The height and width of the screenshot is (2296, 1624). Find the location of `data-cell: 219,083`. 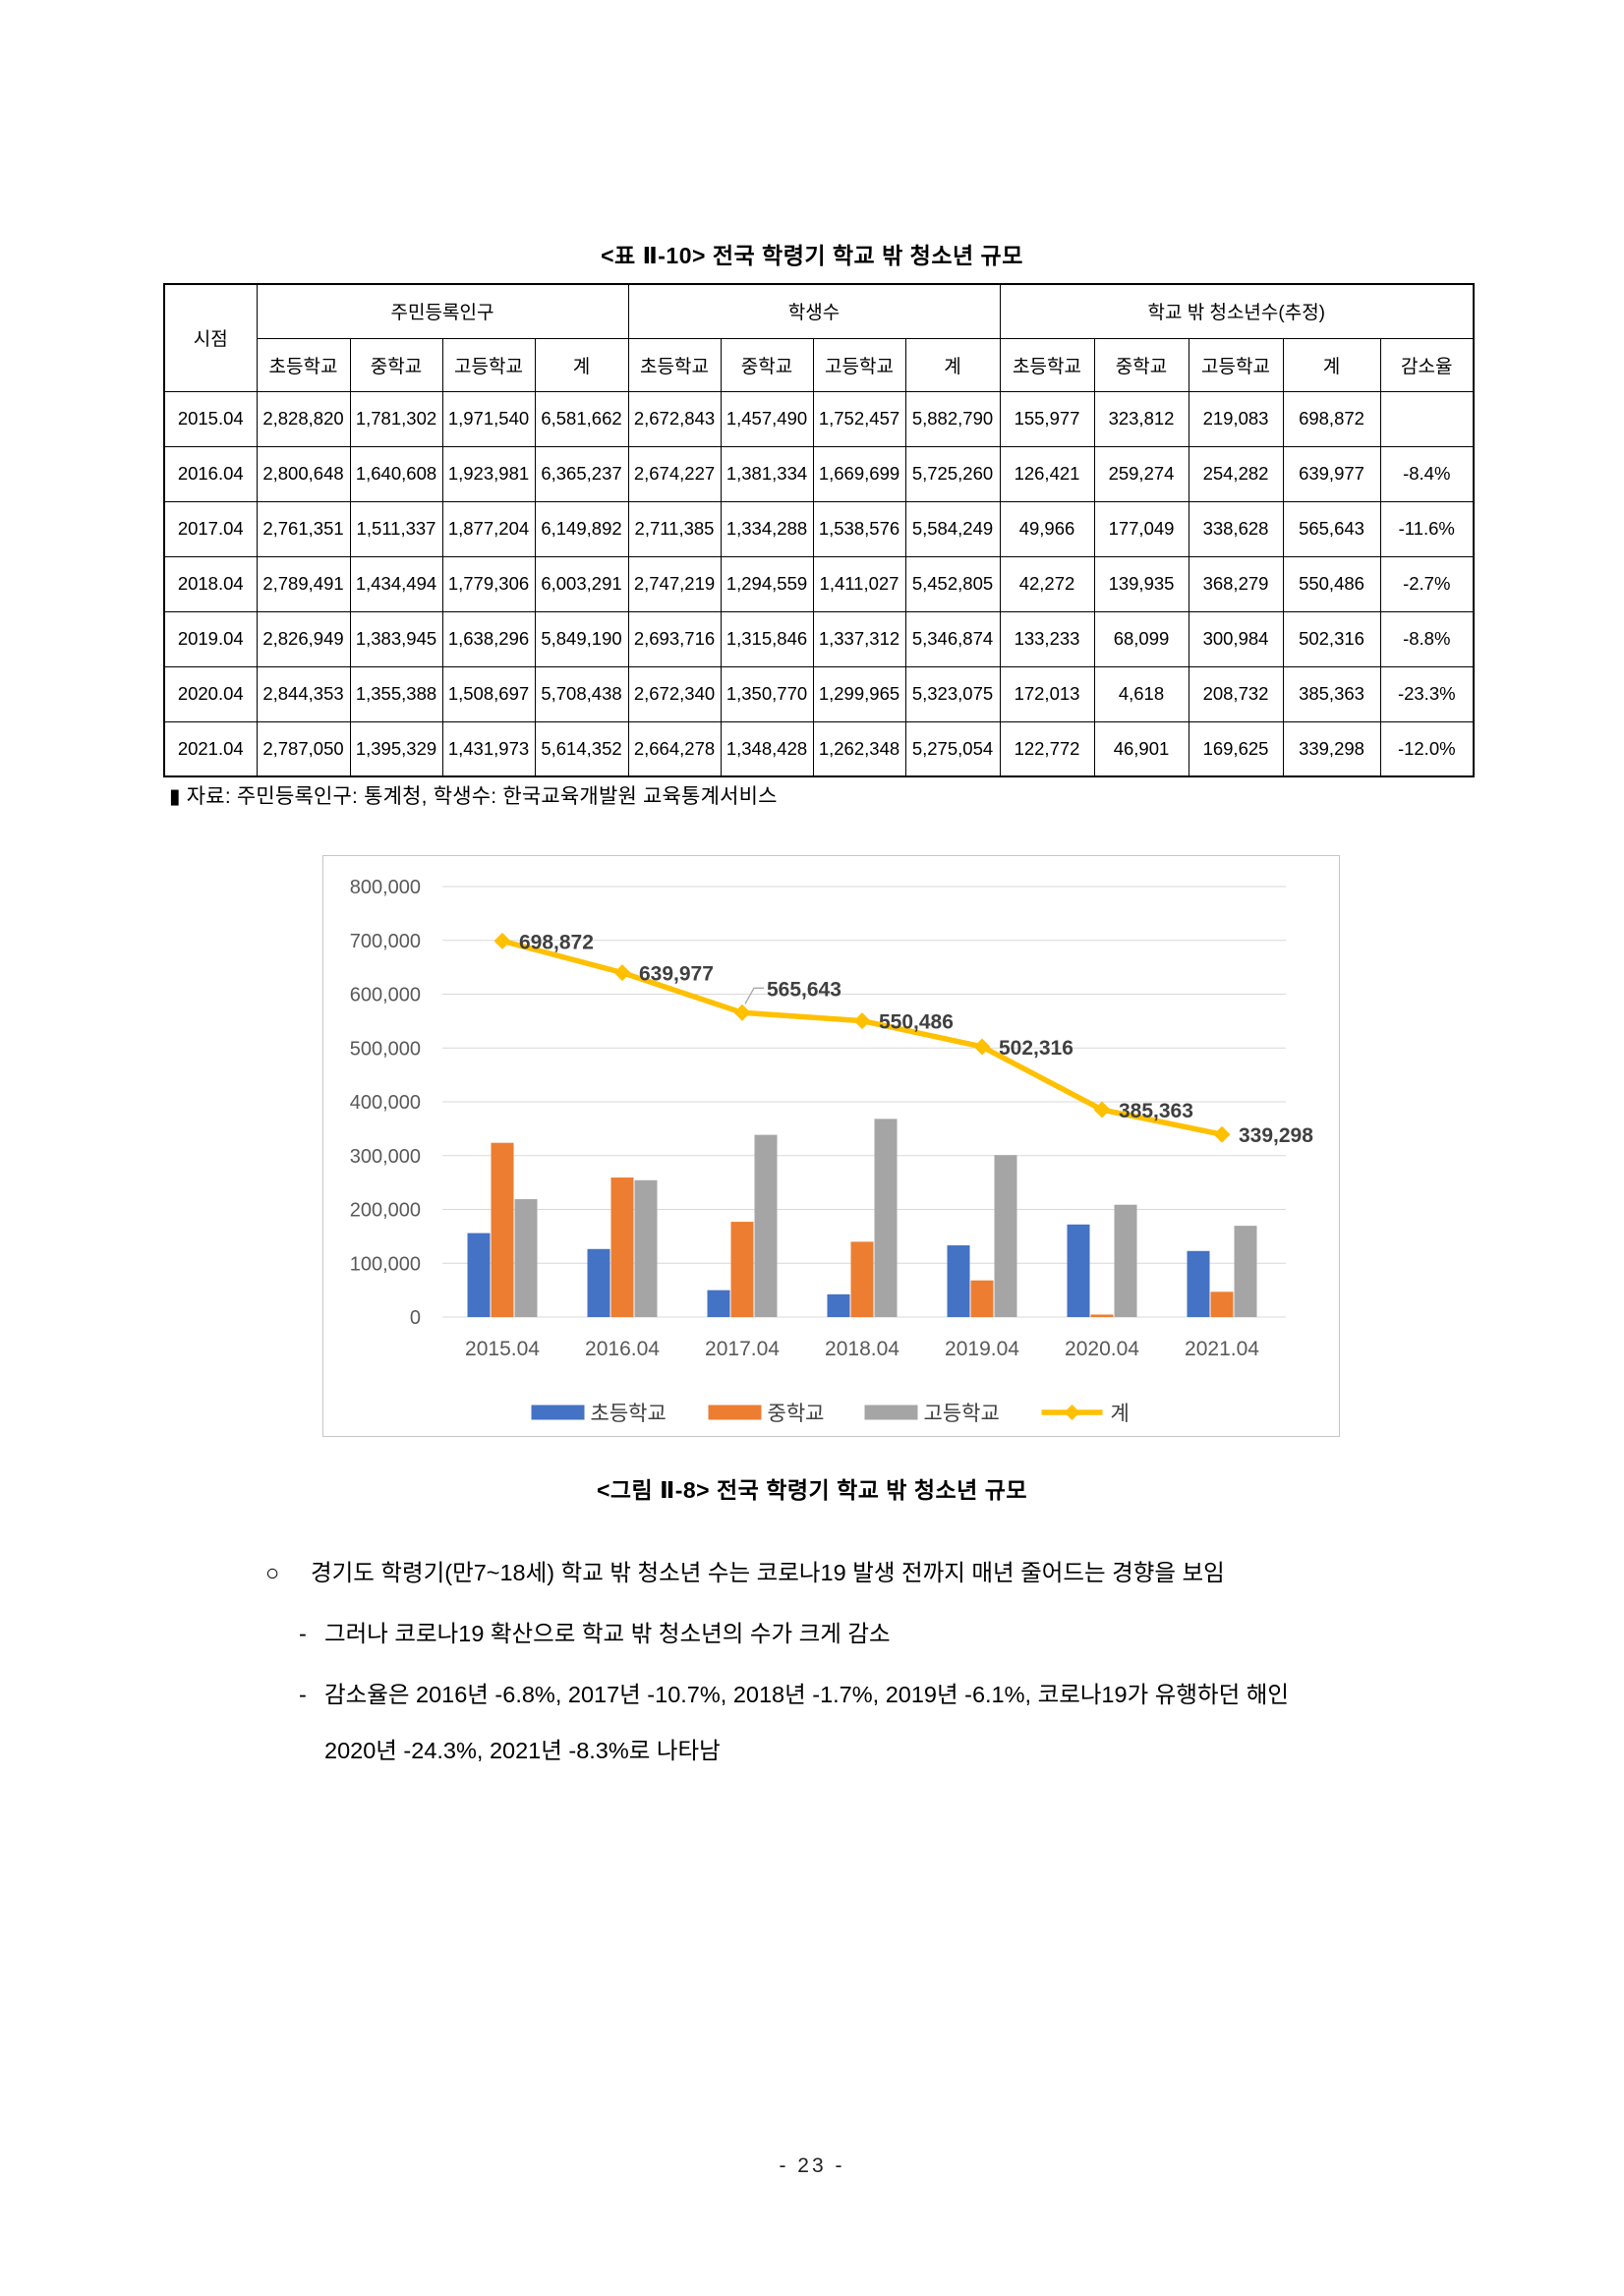

data-cell: 219,083 is located at coordinates (1236, 419).